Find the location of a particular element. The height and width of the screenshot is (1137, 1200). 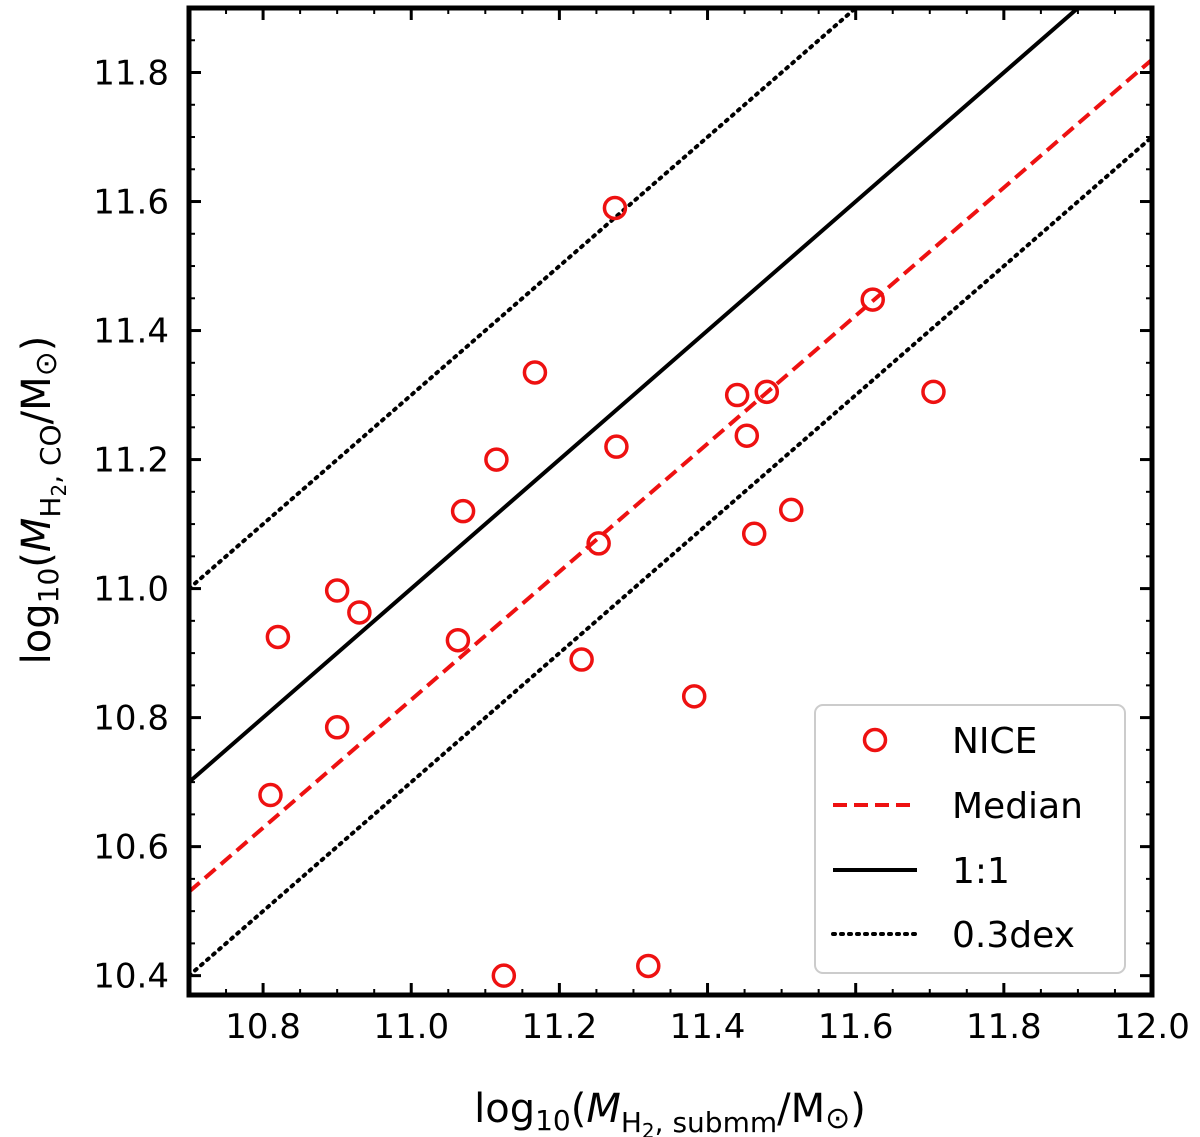

legend: NICE Median 1:1 0.3dex is located at coordinates (970, 839).